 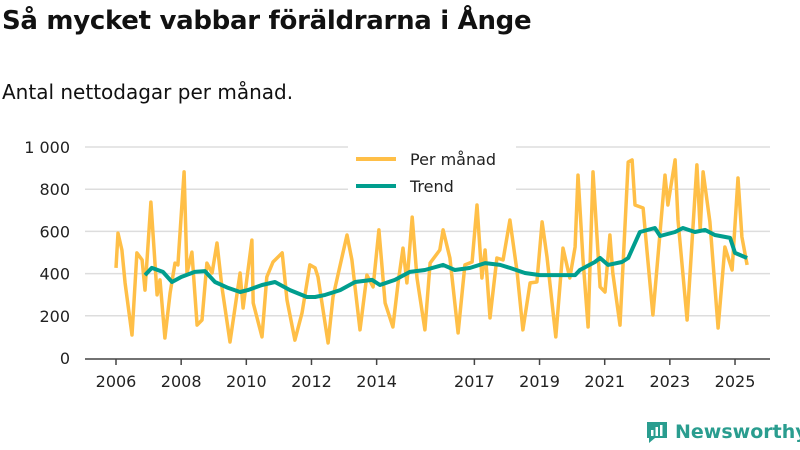 I want to click on x-tick-label: 2019, so click(x=539, y=381).